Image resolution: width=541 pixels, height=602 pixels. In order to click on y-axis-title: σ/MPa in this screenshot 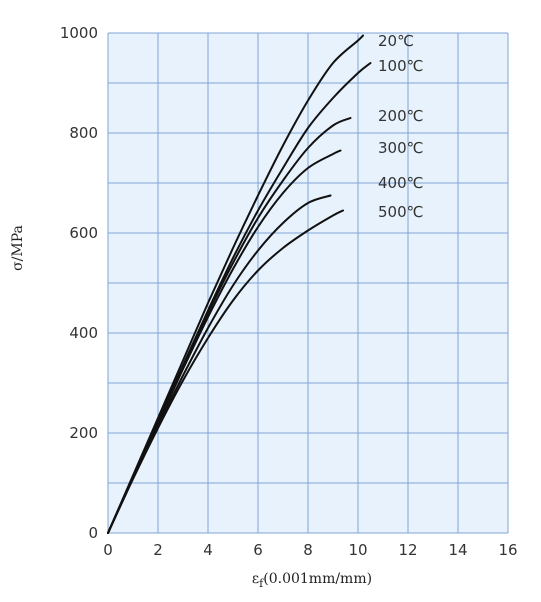, I will do `click(18, 248)`.